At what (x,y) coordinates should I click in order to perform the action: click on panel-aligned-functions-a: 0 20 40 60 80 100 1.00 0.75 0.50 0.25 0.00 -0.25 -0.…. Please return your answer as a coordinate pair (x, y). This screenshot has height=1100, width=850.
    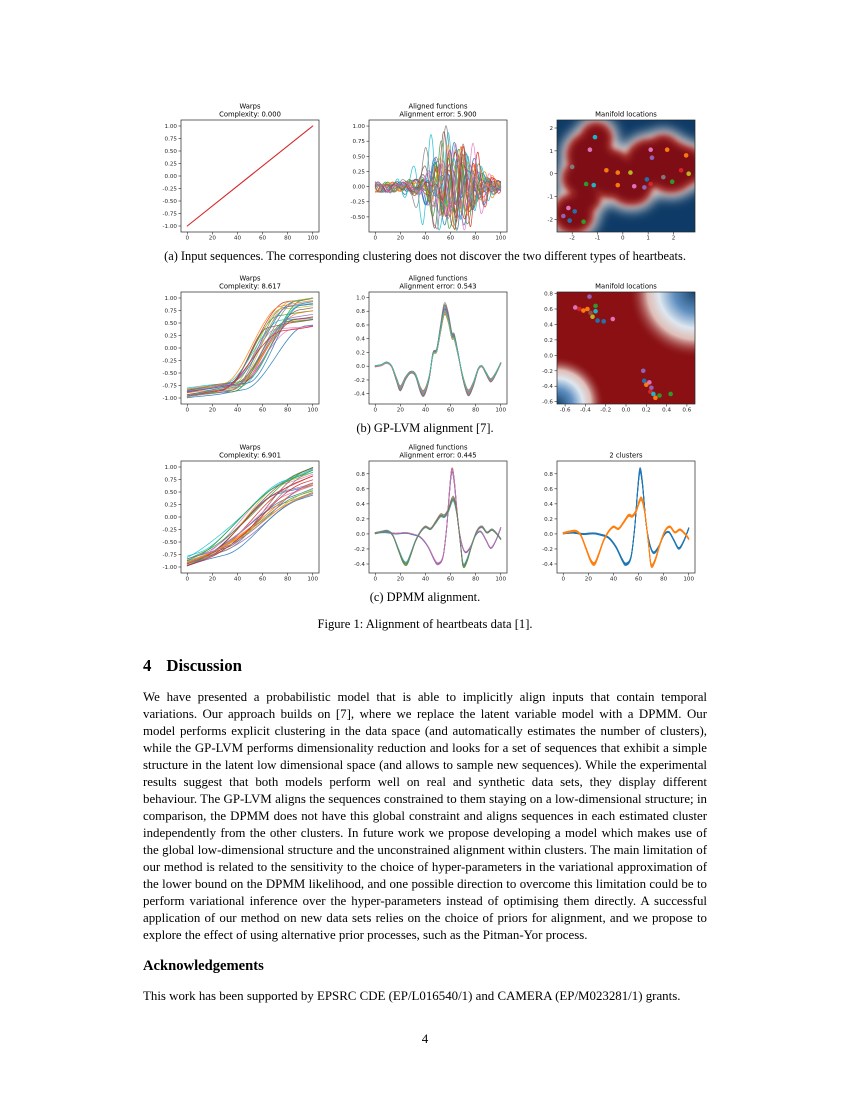
    Looking at the image, I should click on (429, 172).